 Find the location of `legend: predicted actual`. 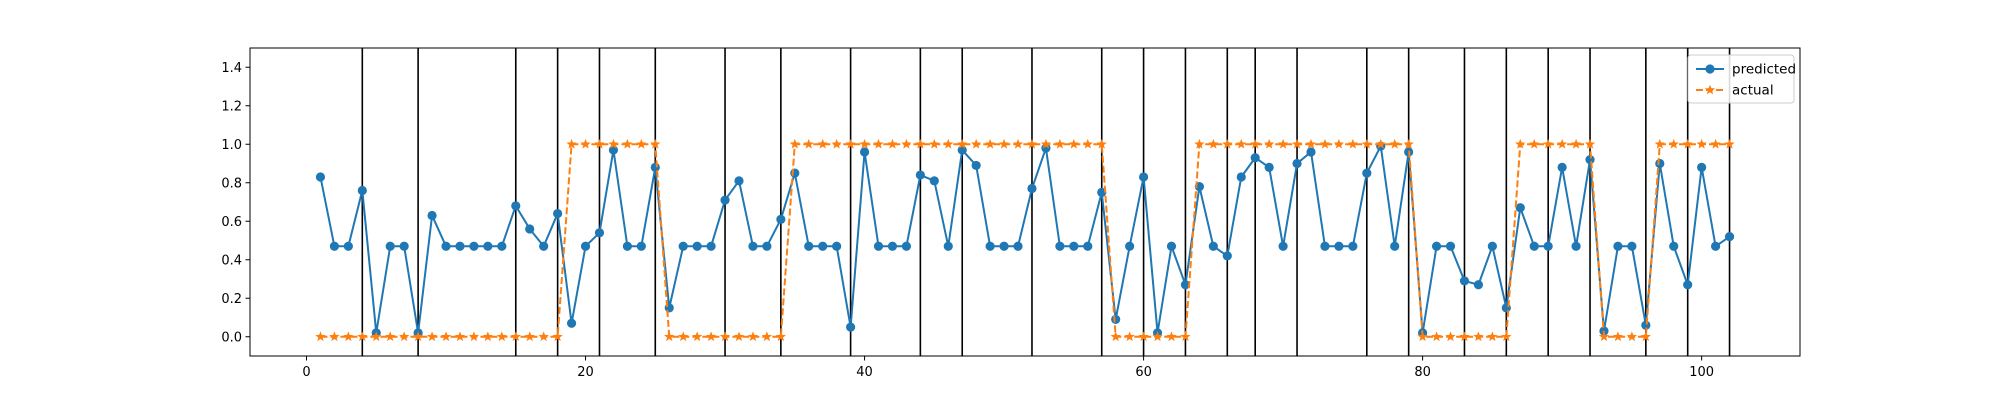

legend: predicted actual is located at coordinates (1741, 79).